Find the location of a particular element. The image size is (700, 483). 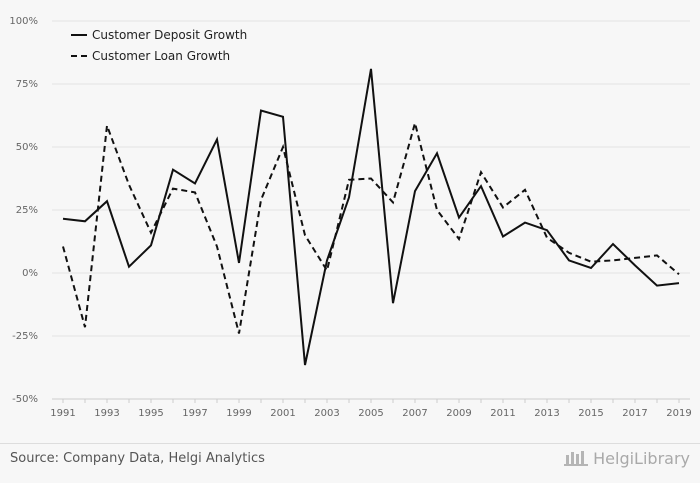

x-tick-label: 2001 is located at coordinates (282, 413).